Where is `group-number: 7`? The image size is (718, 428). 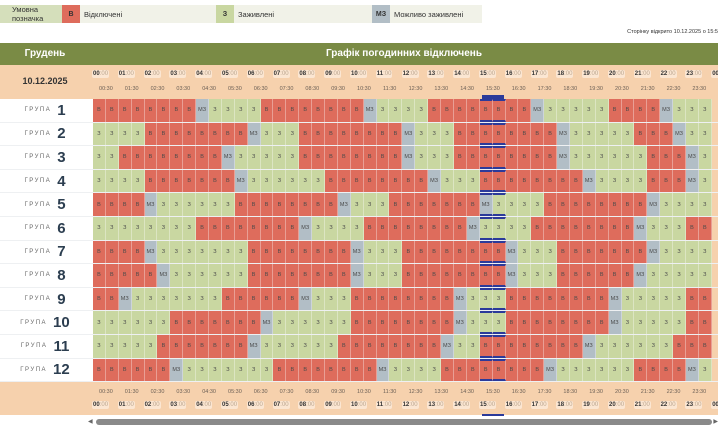 group-number: 7 is located at coordinates (61, 252).